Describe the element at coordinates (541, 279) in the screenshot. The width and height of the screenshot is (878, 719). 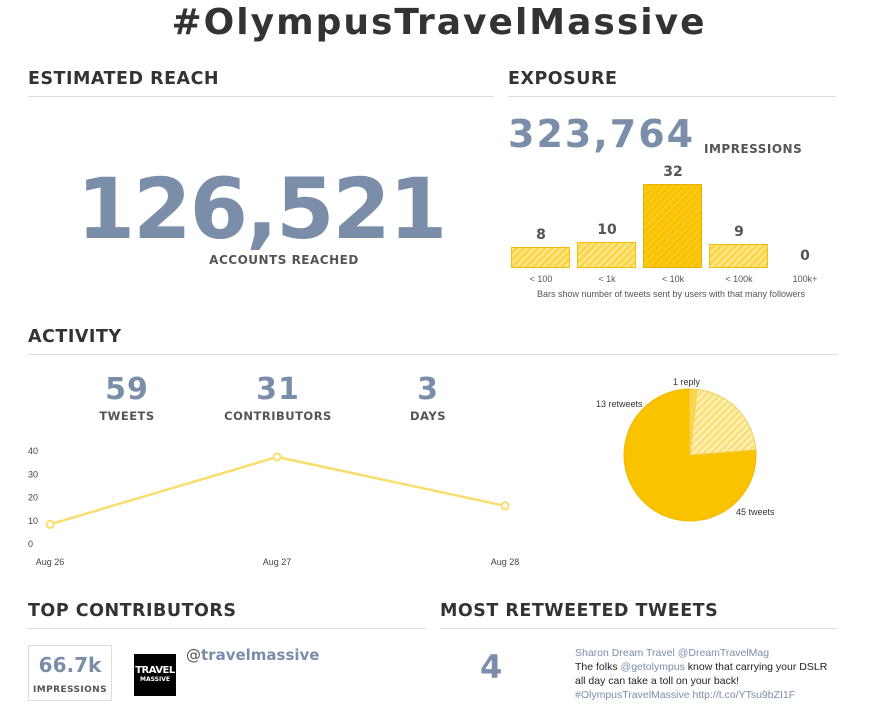
I see `bar-category-label: < 100` at that location.